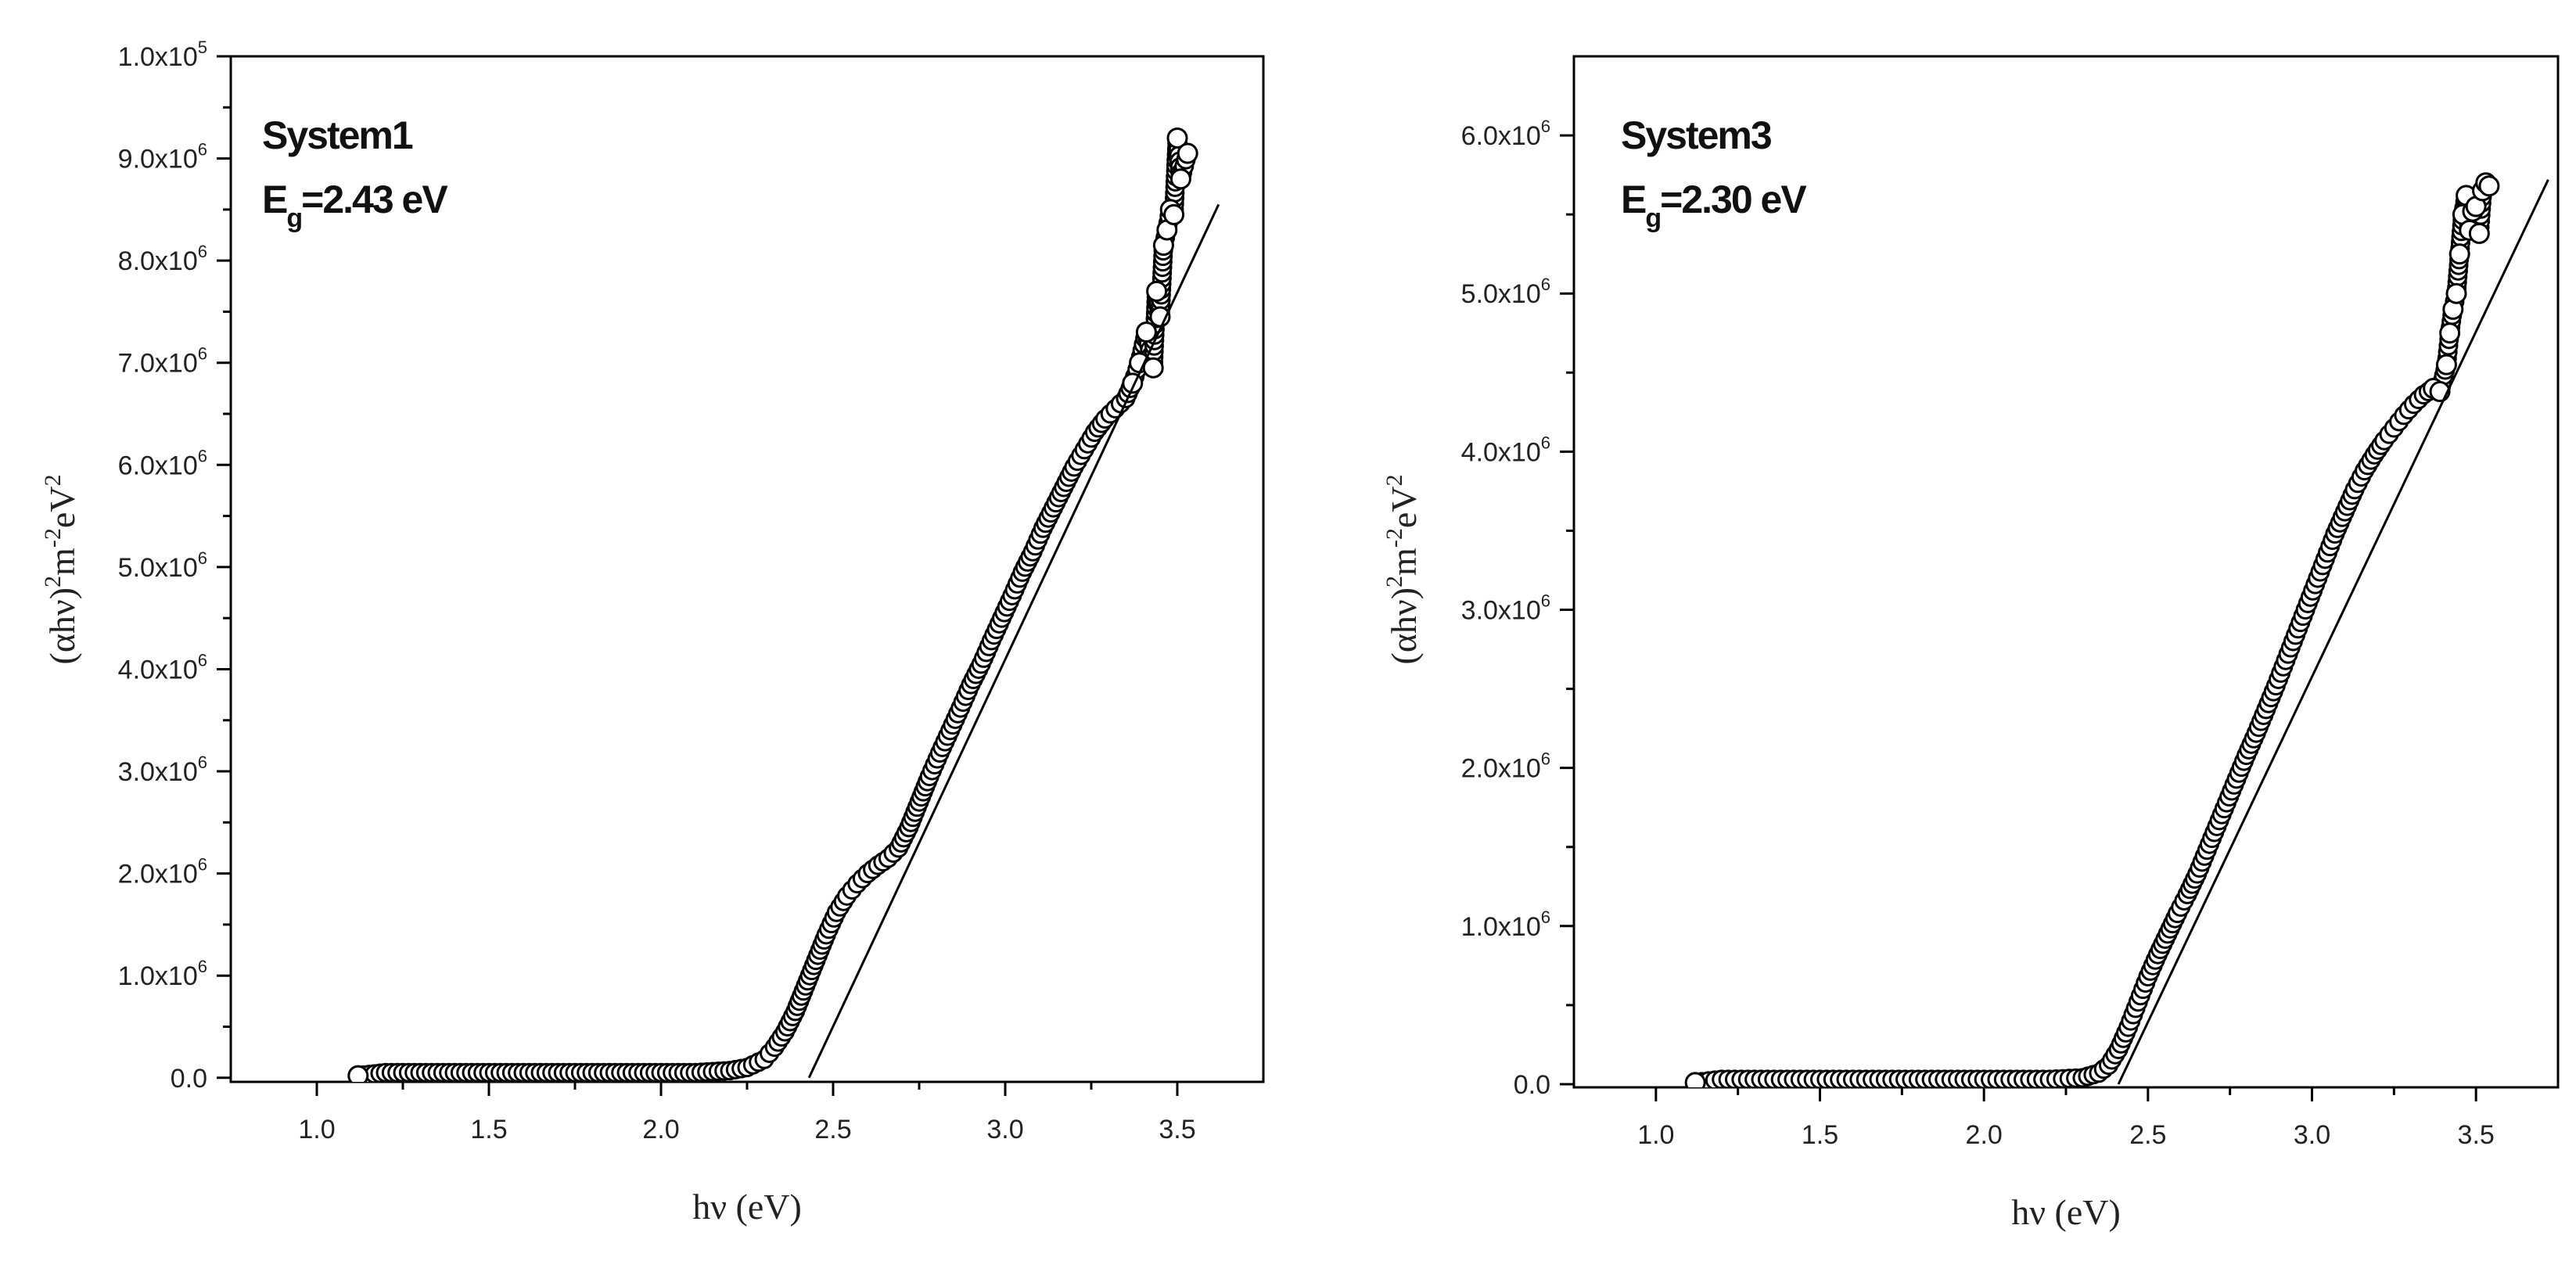  Describe the element at coordinates (1696, 135) in the screenshot. I see `system-label: System3` at that location.